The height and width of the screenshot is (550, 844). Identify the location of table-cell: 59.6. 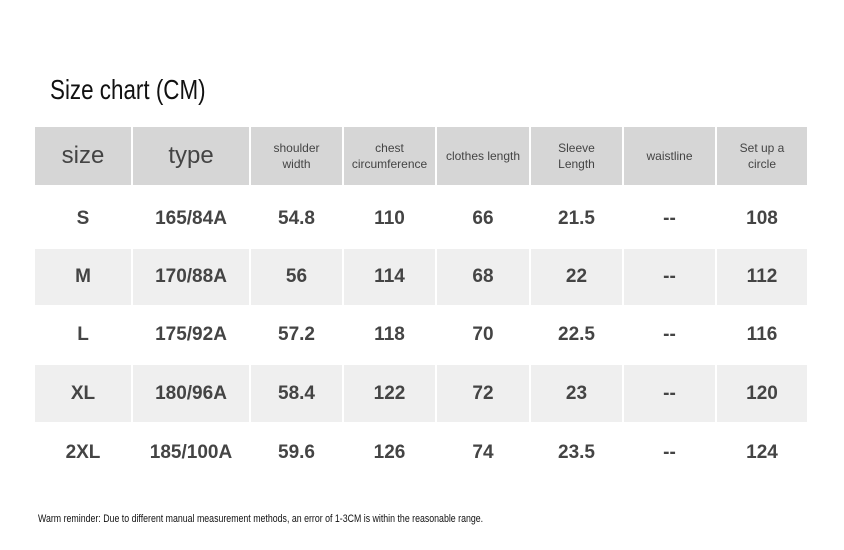
(296, 452).